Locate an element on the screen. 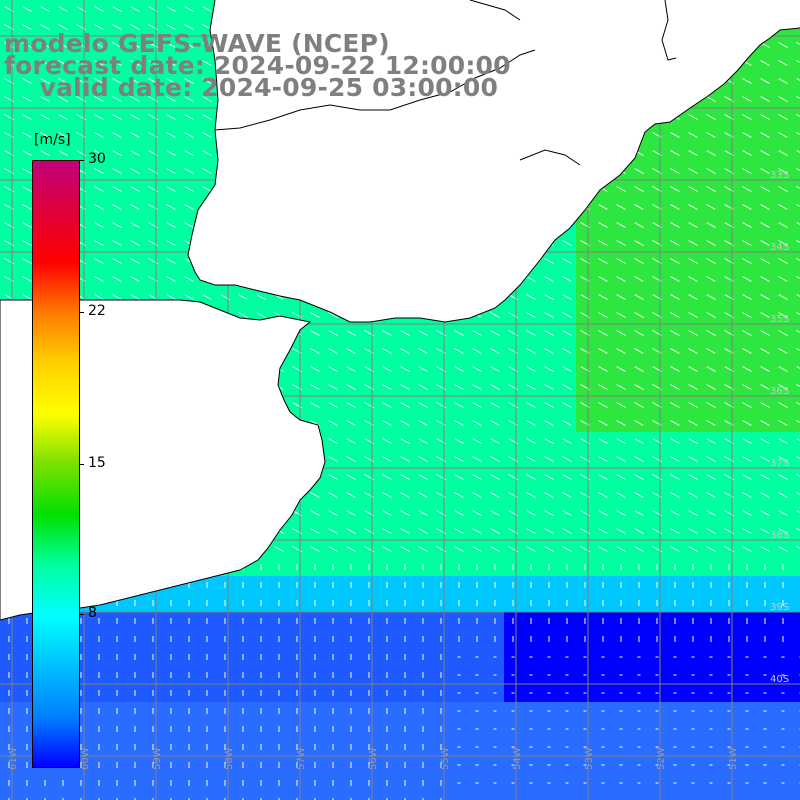 This screenshot has height=800, width=800. longitude-label: 56W is located at coordinates (373, 758).